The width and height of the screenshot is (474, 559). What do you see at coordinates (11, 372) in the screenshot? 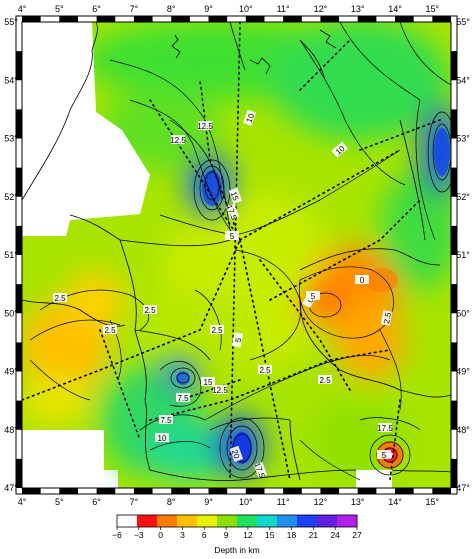
I see `lat-tick-label-left: 49°` at bounding box center [11, 372].